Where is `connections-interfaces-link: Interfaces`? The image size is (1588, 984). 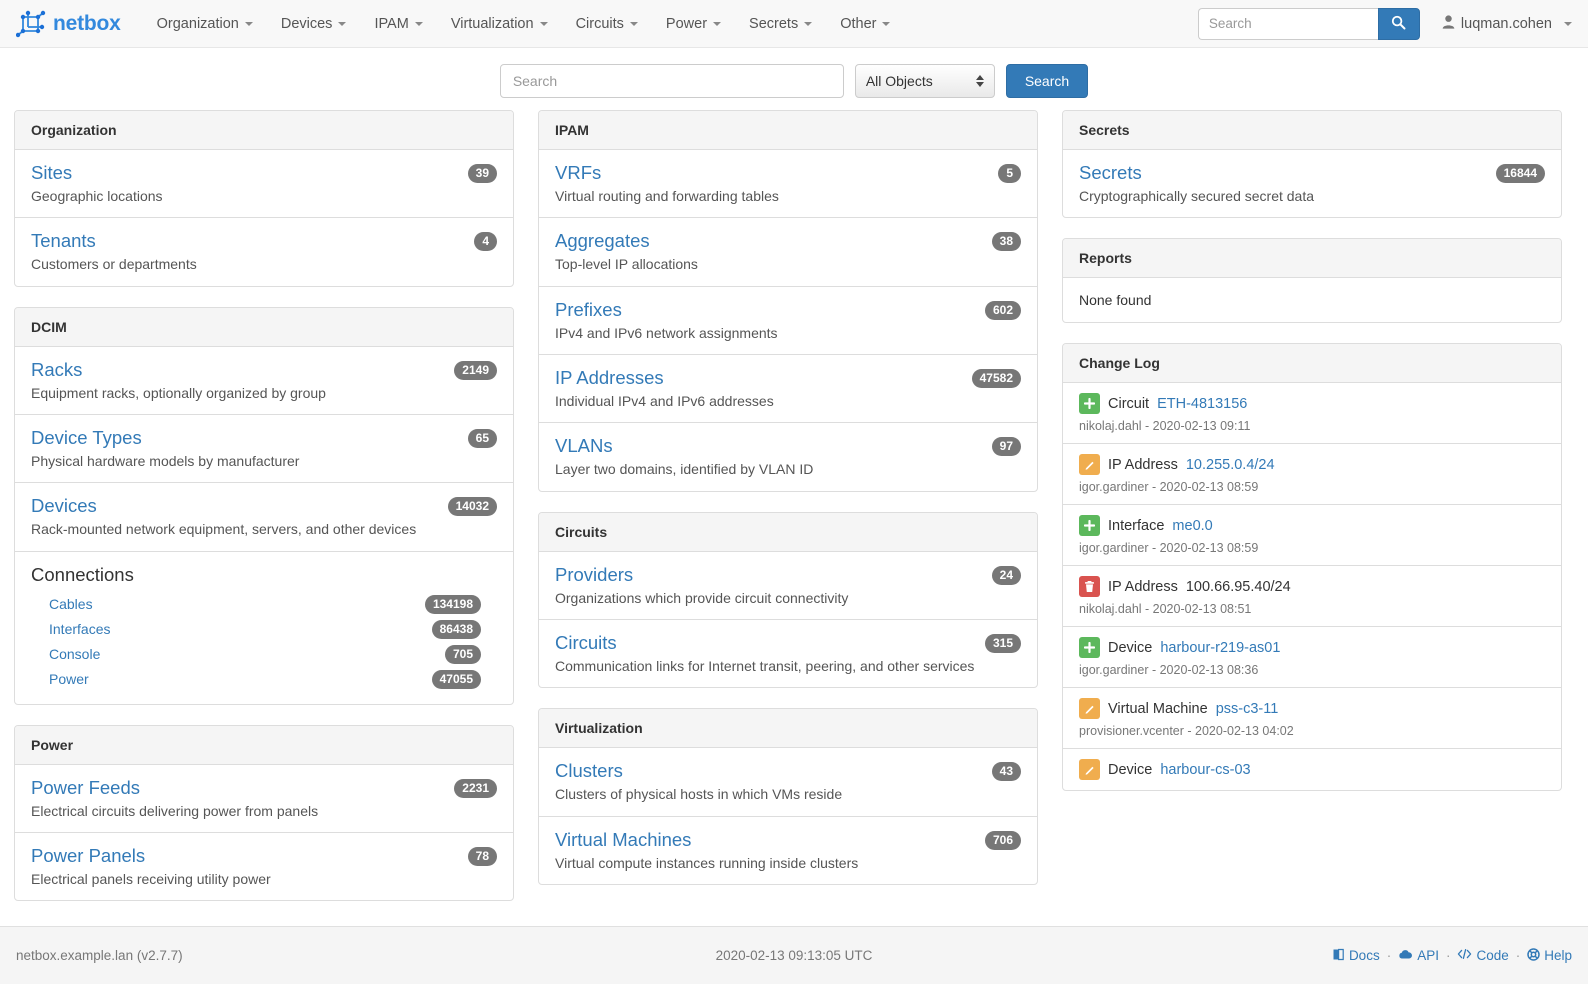
connections-interfaces-link: Interfaces is located at coordinates (80, 628).